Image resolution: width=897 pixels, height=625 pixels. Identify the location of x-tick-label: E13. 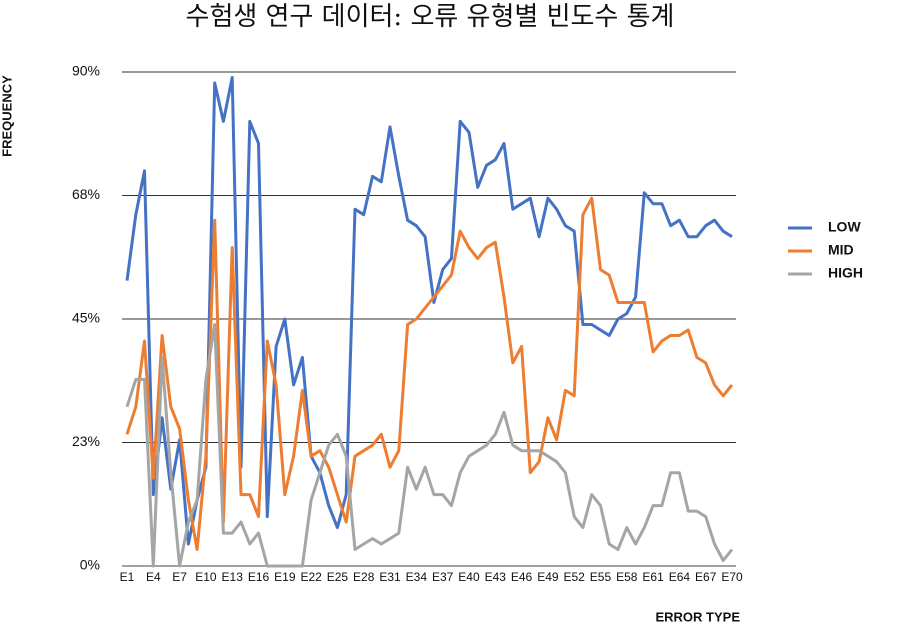
(233, 577).